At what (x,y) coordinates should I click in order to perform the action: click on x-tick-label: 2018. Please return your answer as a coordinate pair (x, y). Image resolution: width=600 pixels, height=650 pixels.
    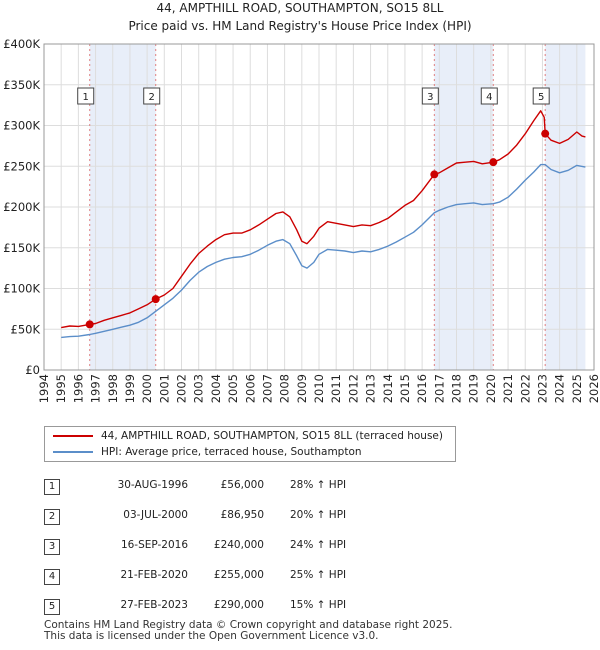
    Looking at the image, I should click on (457, 388).